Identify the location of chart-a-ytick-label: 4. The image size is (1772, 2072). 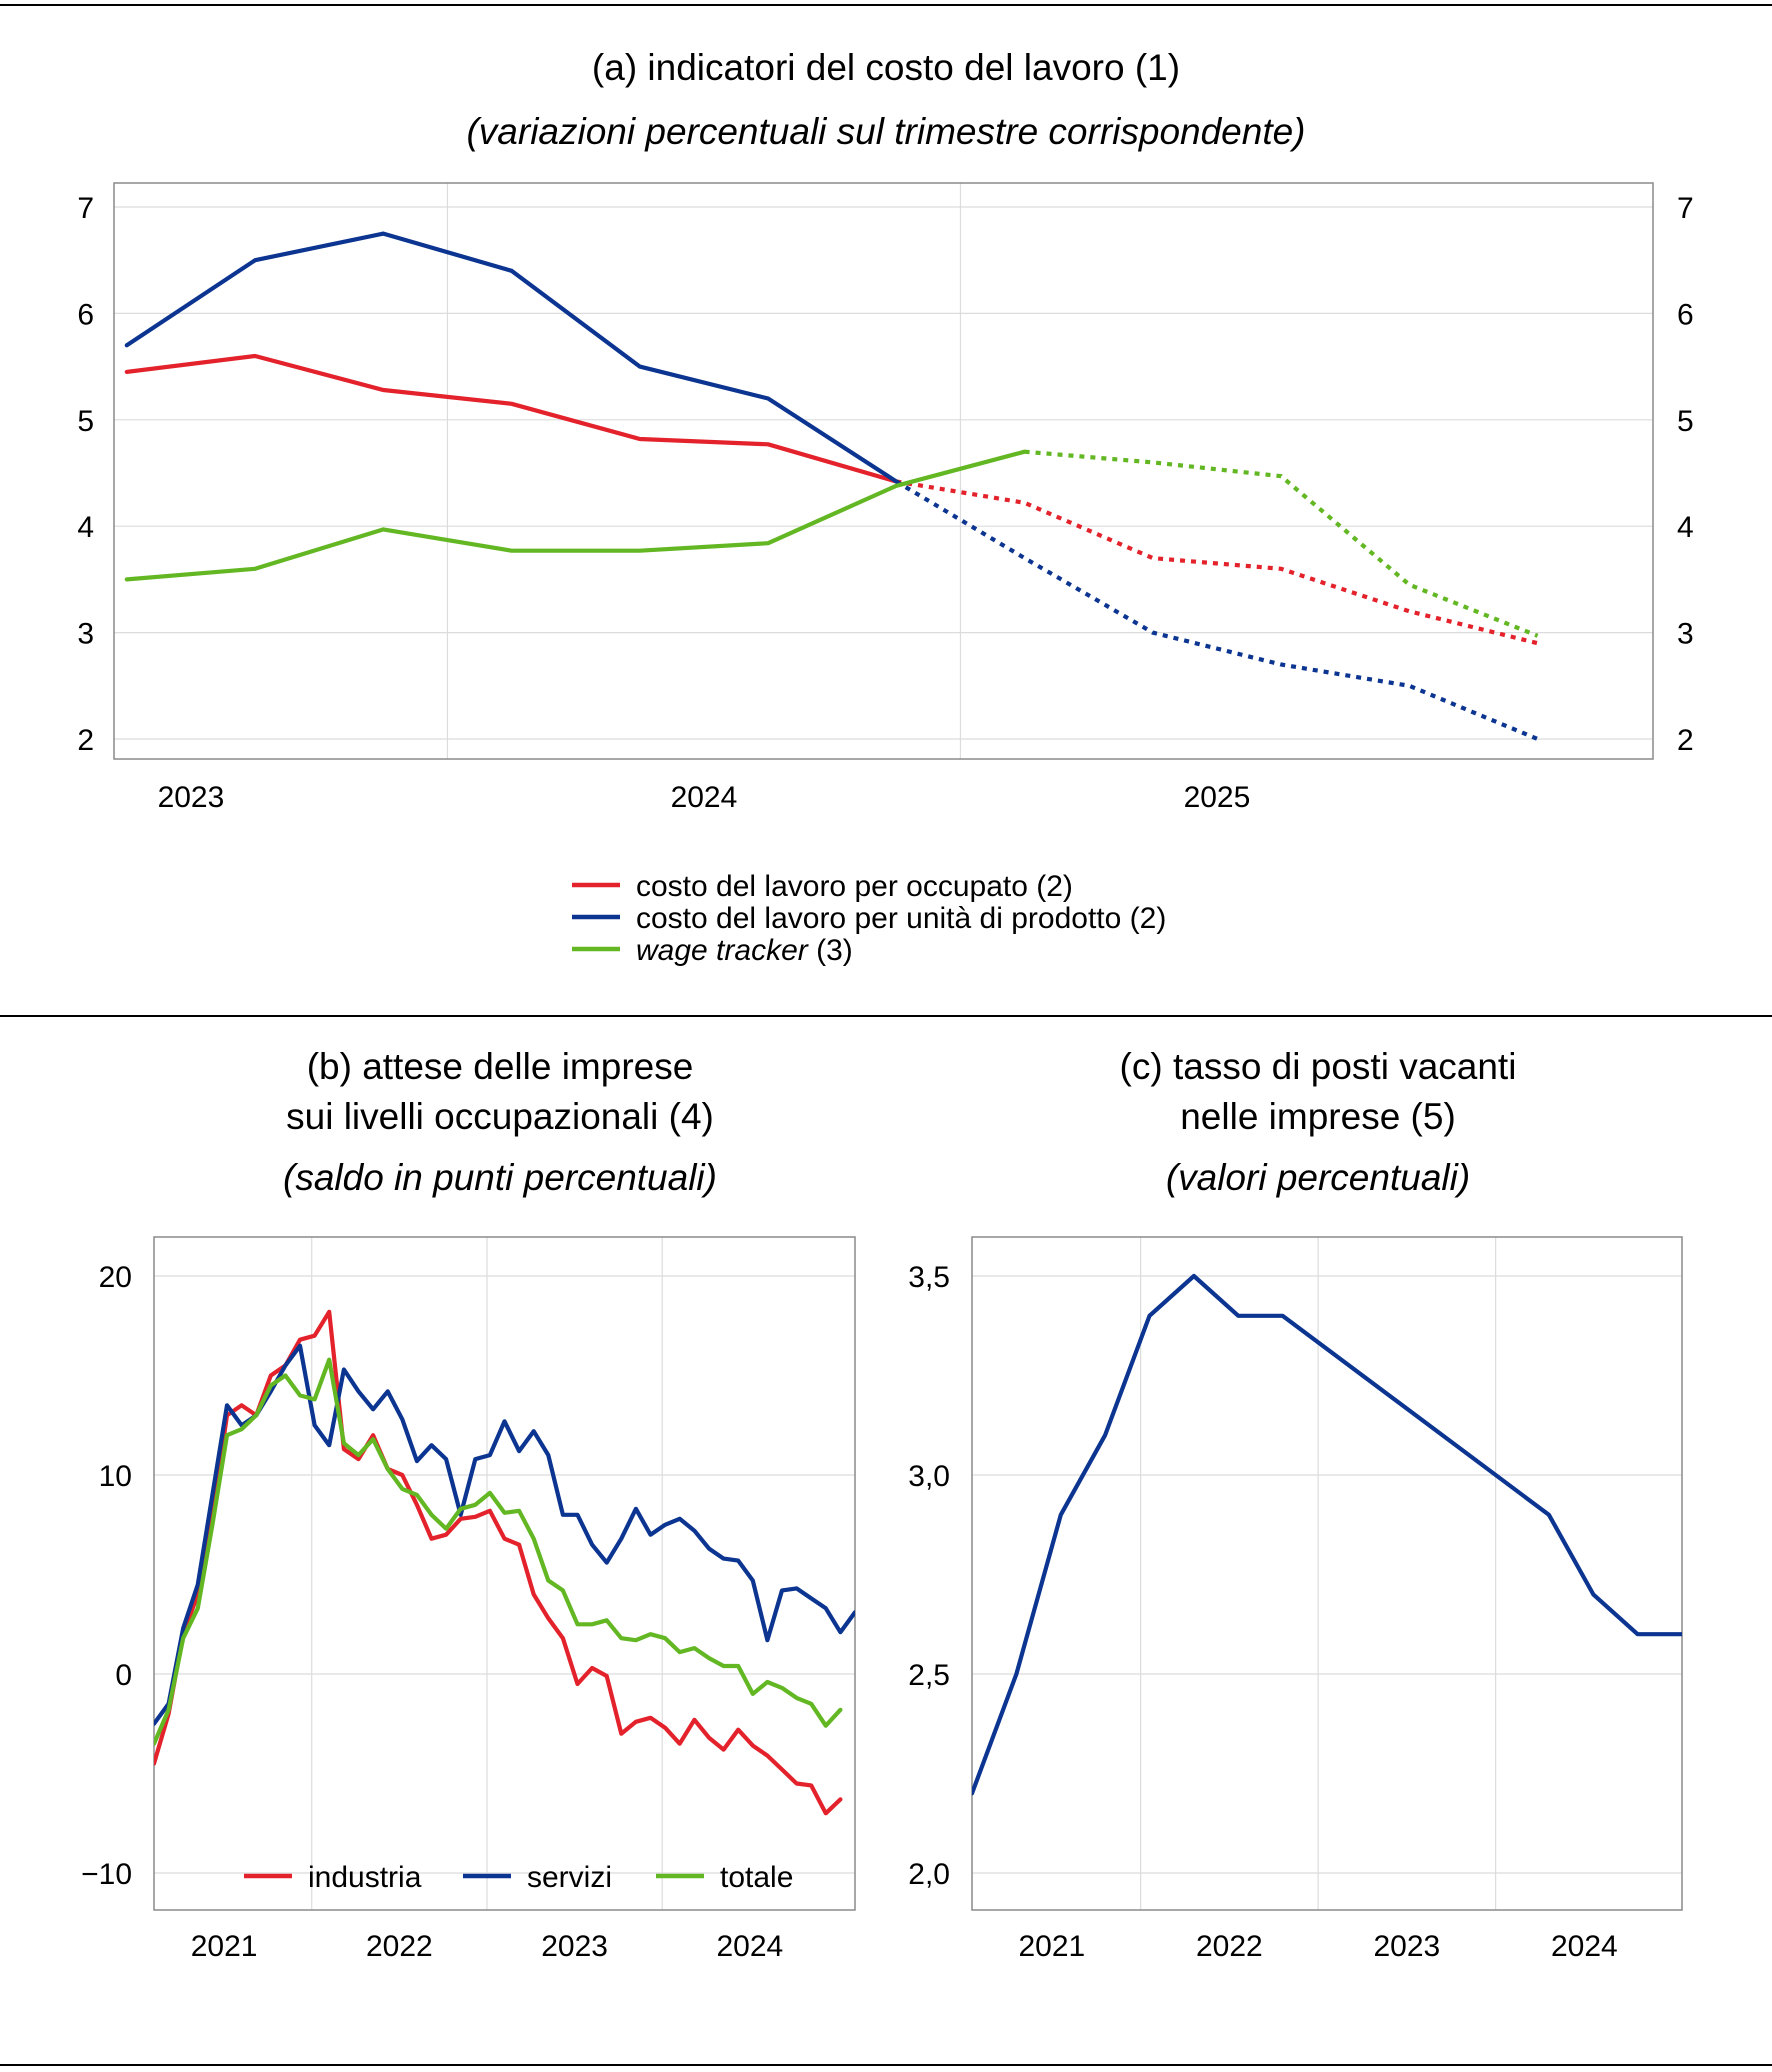
(85, 527).